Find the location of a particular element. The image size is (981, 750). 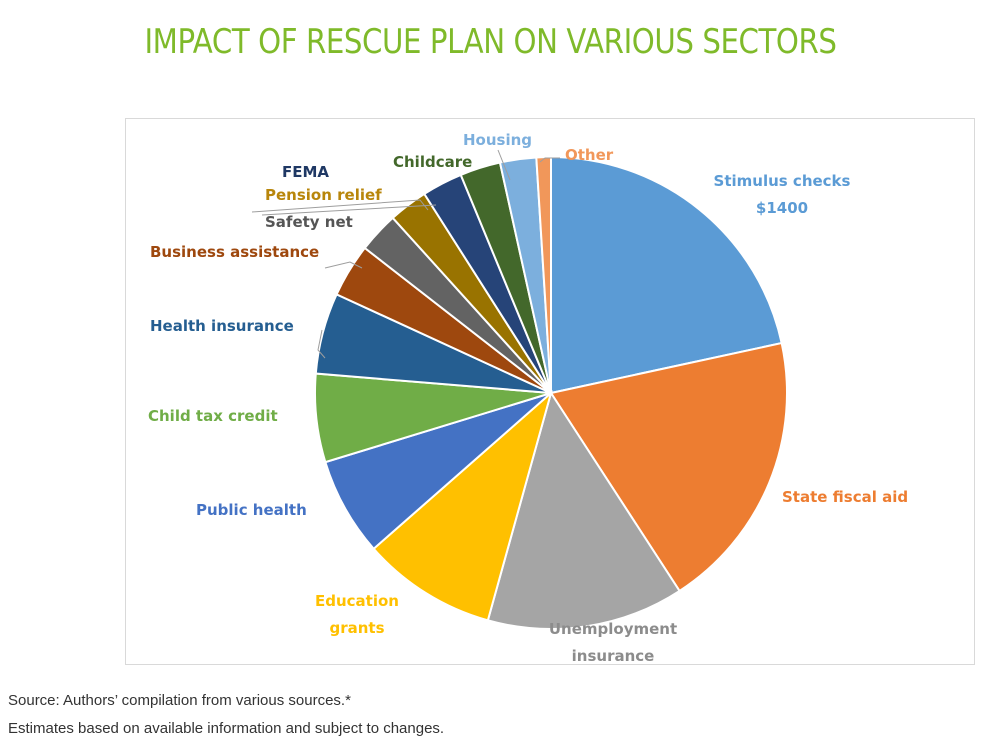

page-title: IMPACT OF RESCUE PLAN ON VARIOUS SECTORS is located at coordinates (490, 42).